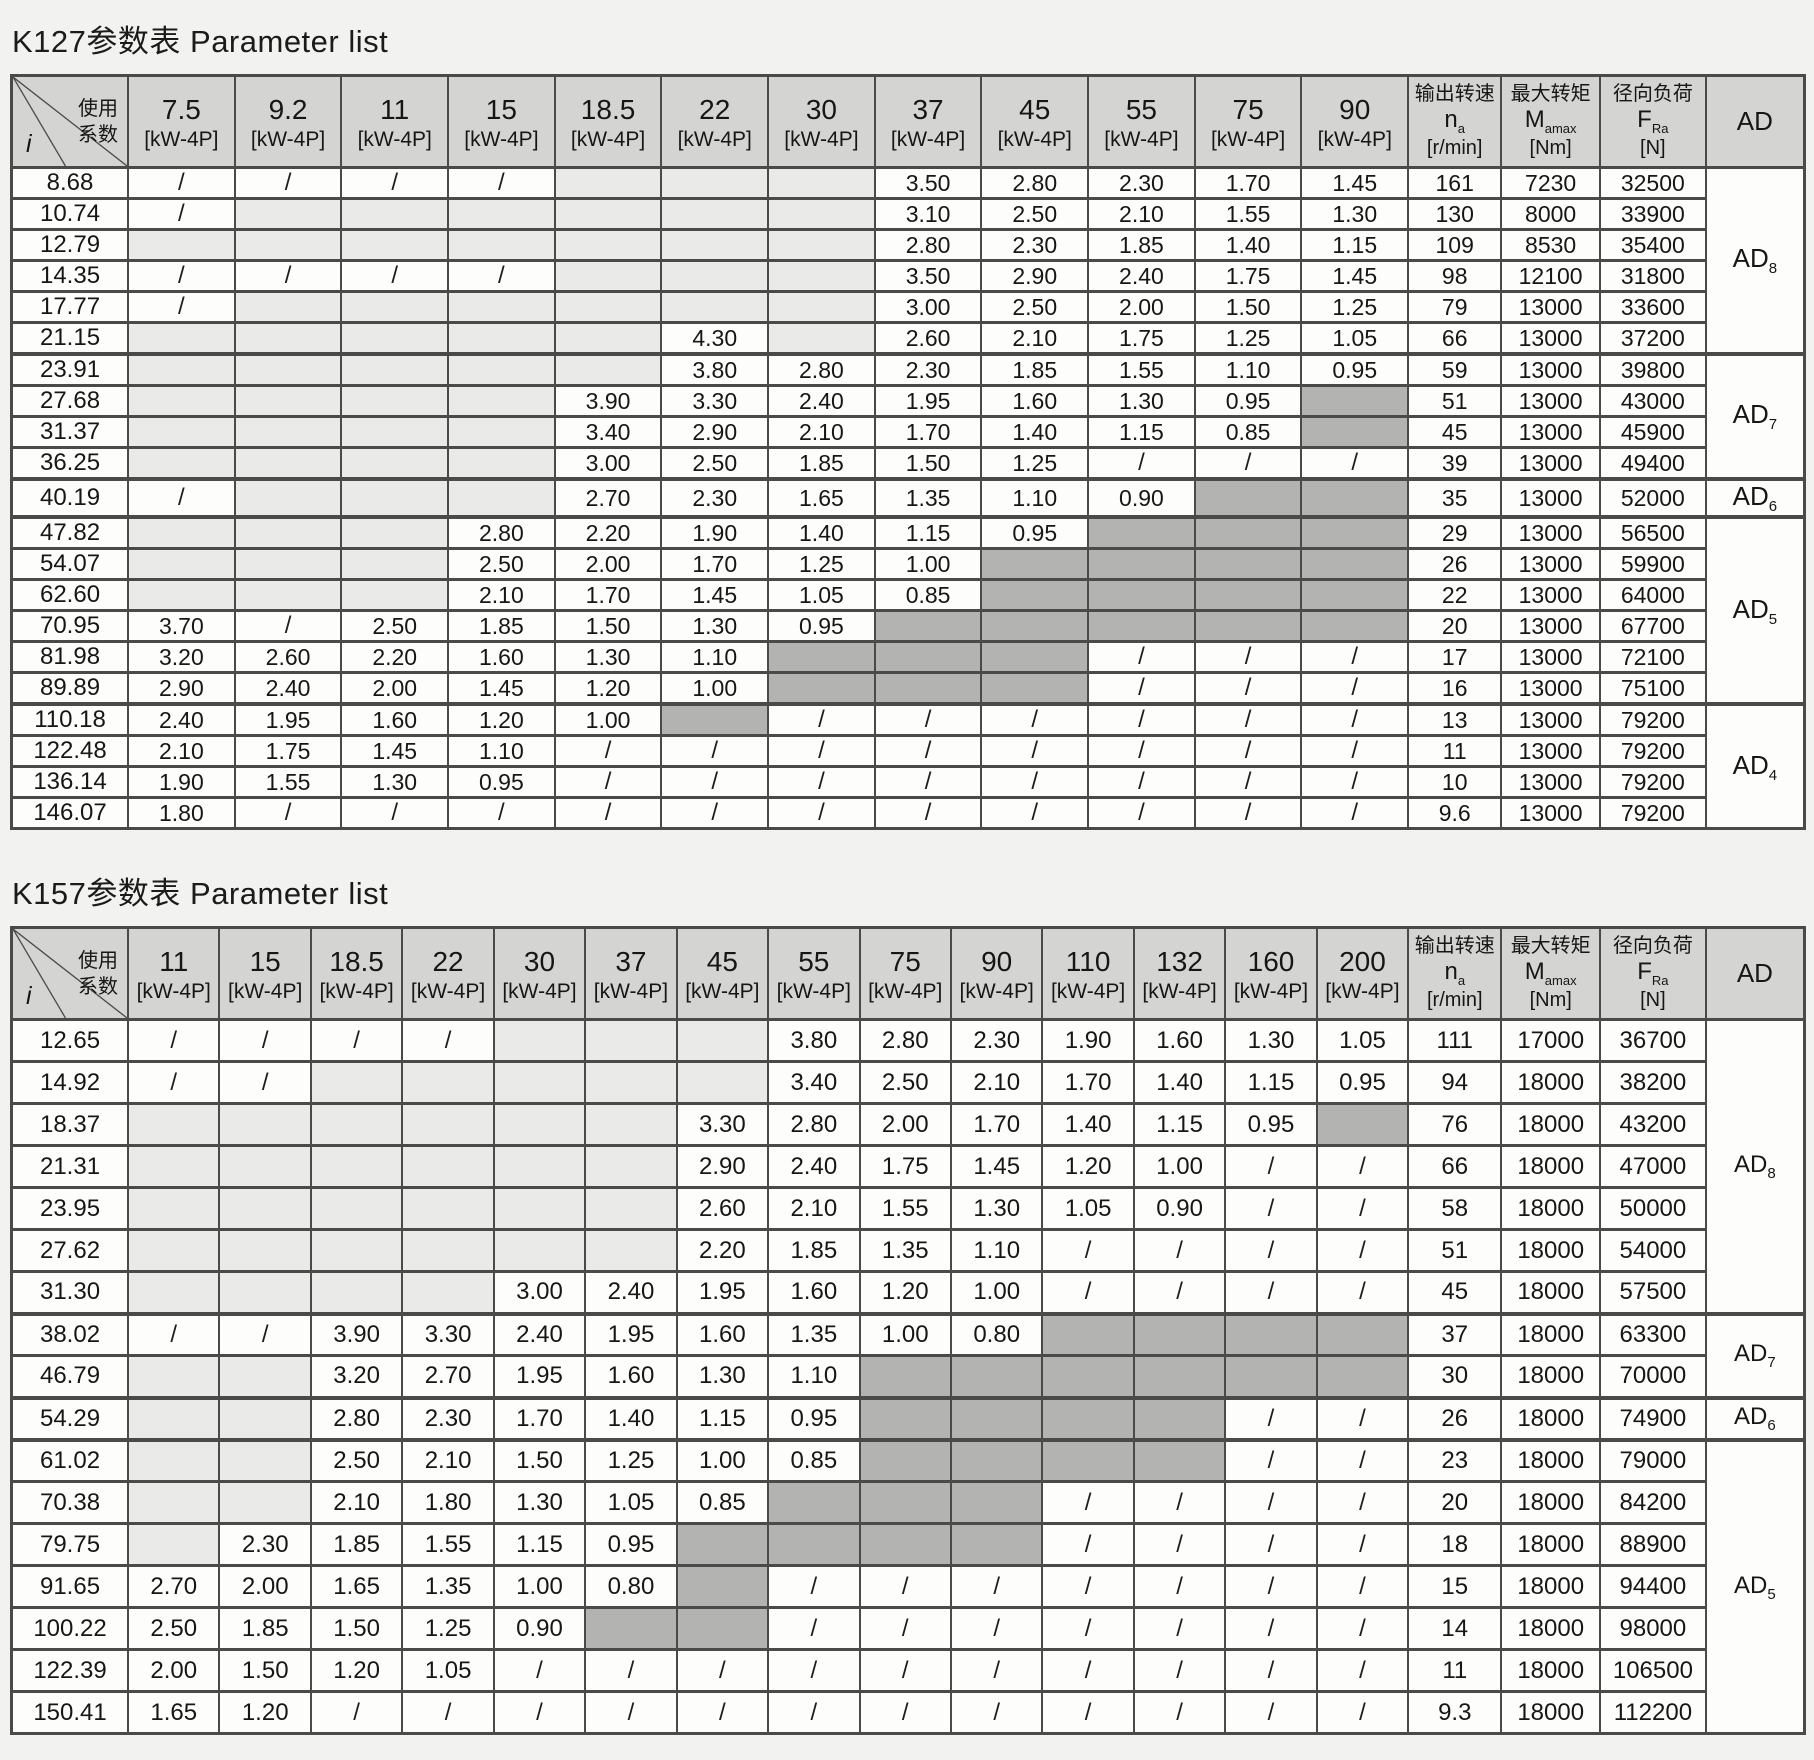 This screenshot has width=1814, height=1760. What do you see at coordinates (1653, 1377) in the screenshot?
I see `f-cell: 70000` at bounding box center [1653, 1377].